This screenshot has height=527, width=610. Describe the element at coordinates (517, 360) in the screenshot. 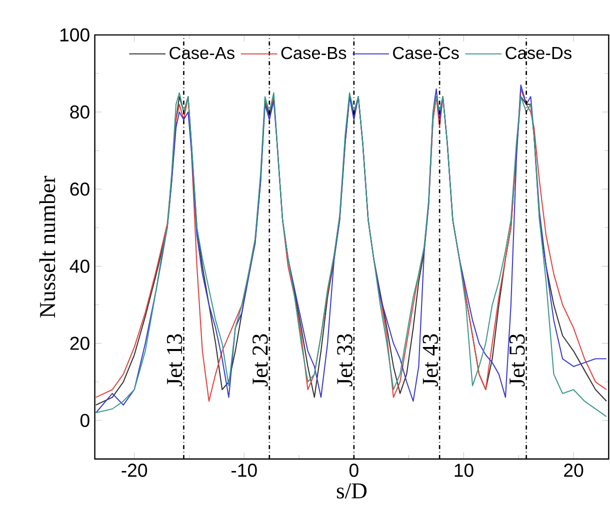

I see `ref-line-label: Jet 53` at that location.